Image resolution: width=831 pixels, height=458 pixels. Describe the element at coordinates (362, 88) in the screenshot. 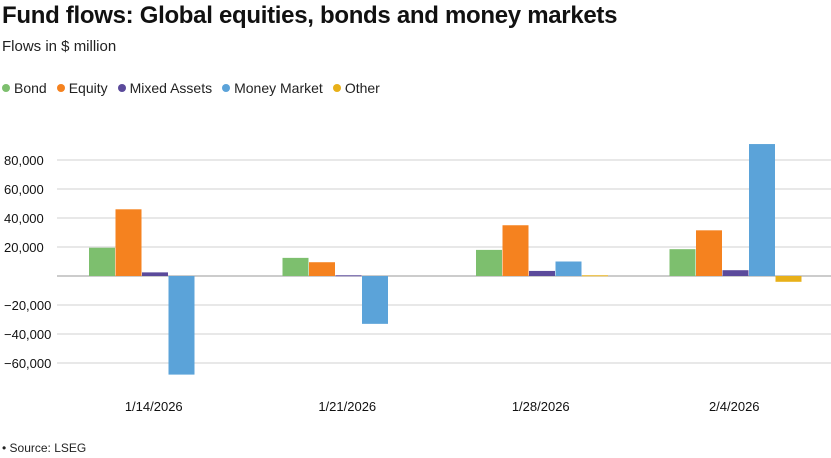

I see `legend-label-other: Other` at that location.